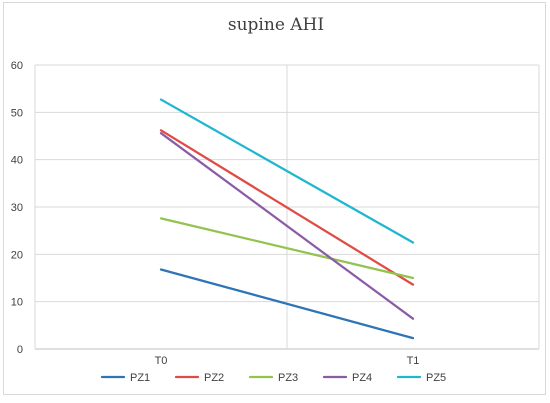 Image resolution: width=550 pixels, height=403 pixels. I want to click on series-line-pz1, so click(287, 304).